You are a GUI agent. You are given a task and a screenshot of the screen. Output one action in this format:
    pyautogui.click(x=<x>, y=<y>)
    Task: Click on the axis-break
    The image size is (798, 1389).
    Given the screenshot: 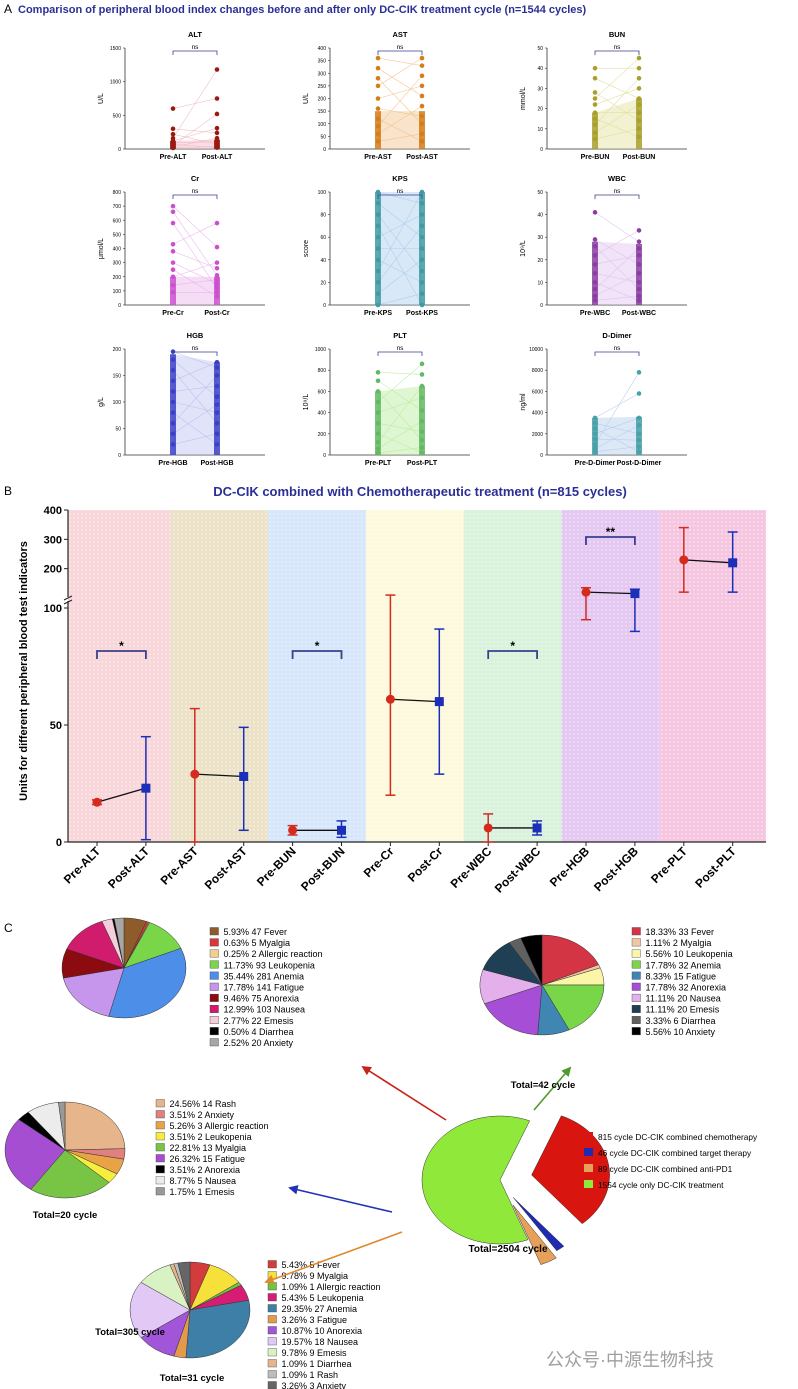 What is the action you would take?
    pyautogui.click(x=68, y=600)
    